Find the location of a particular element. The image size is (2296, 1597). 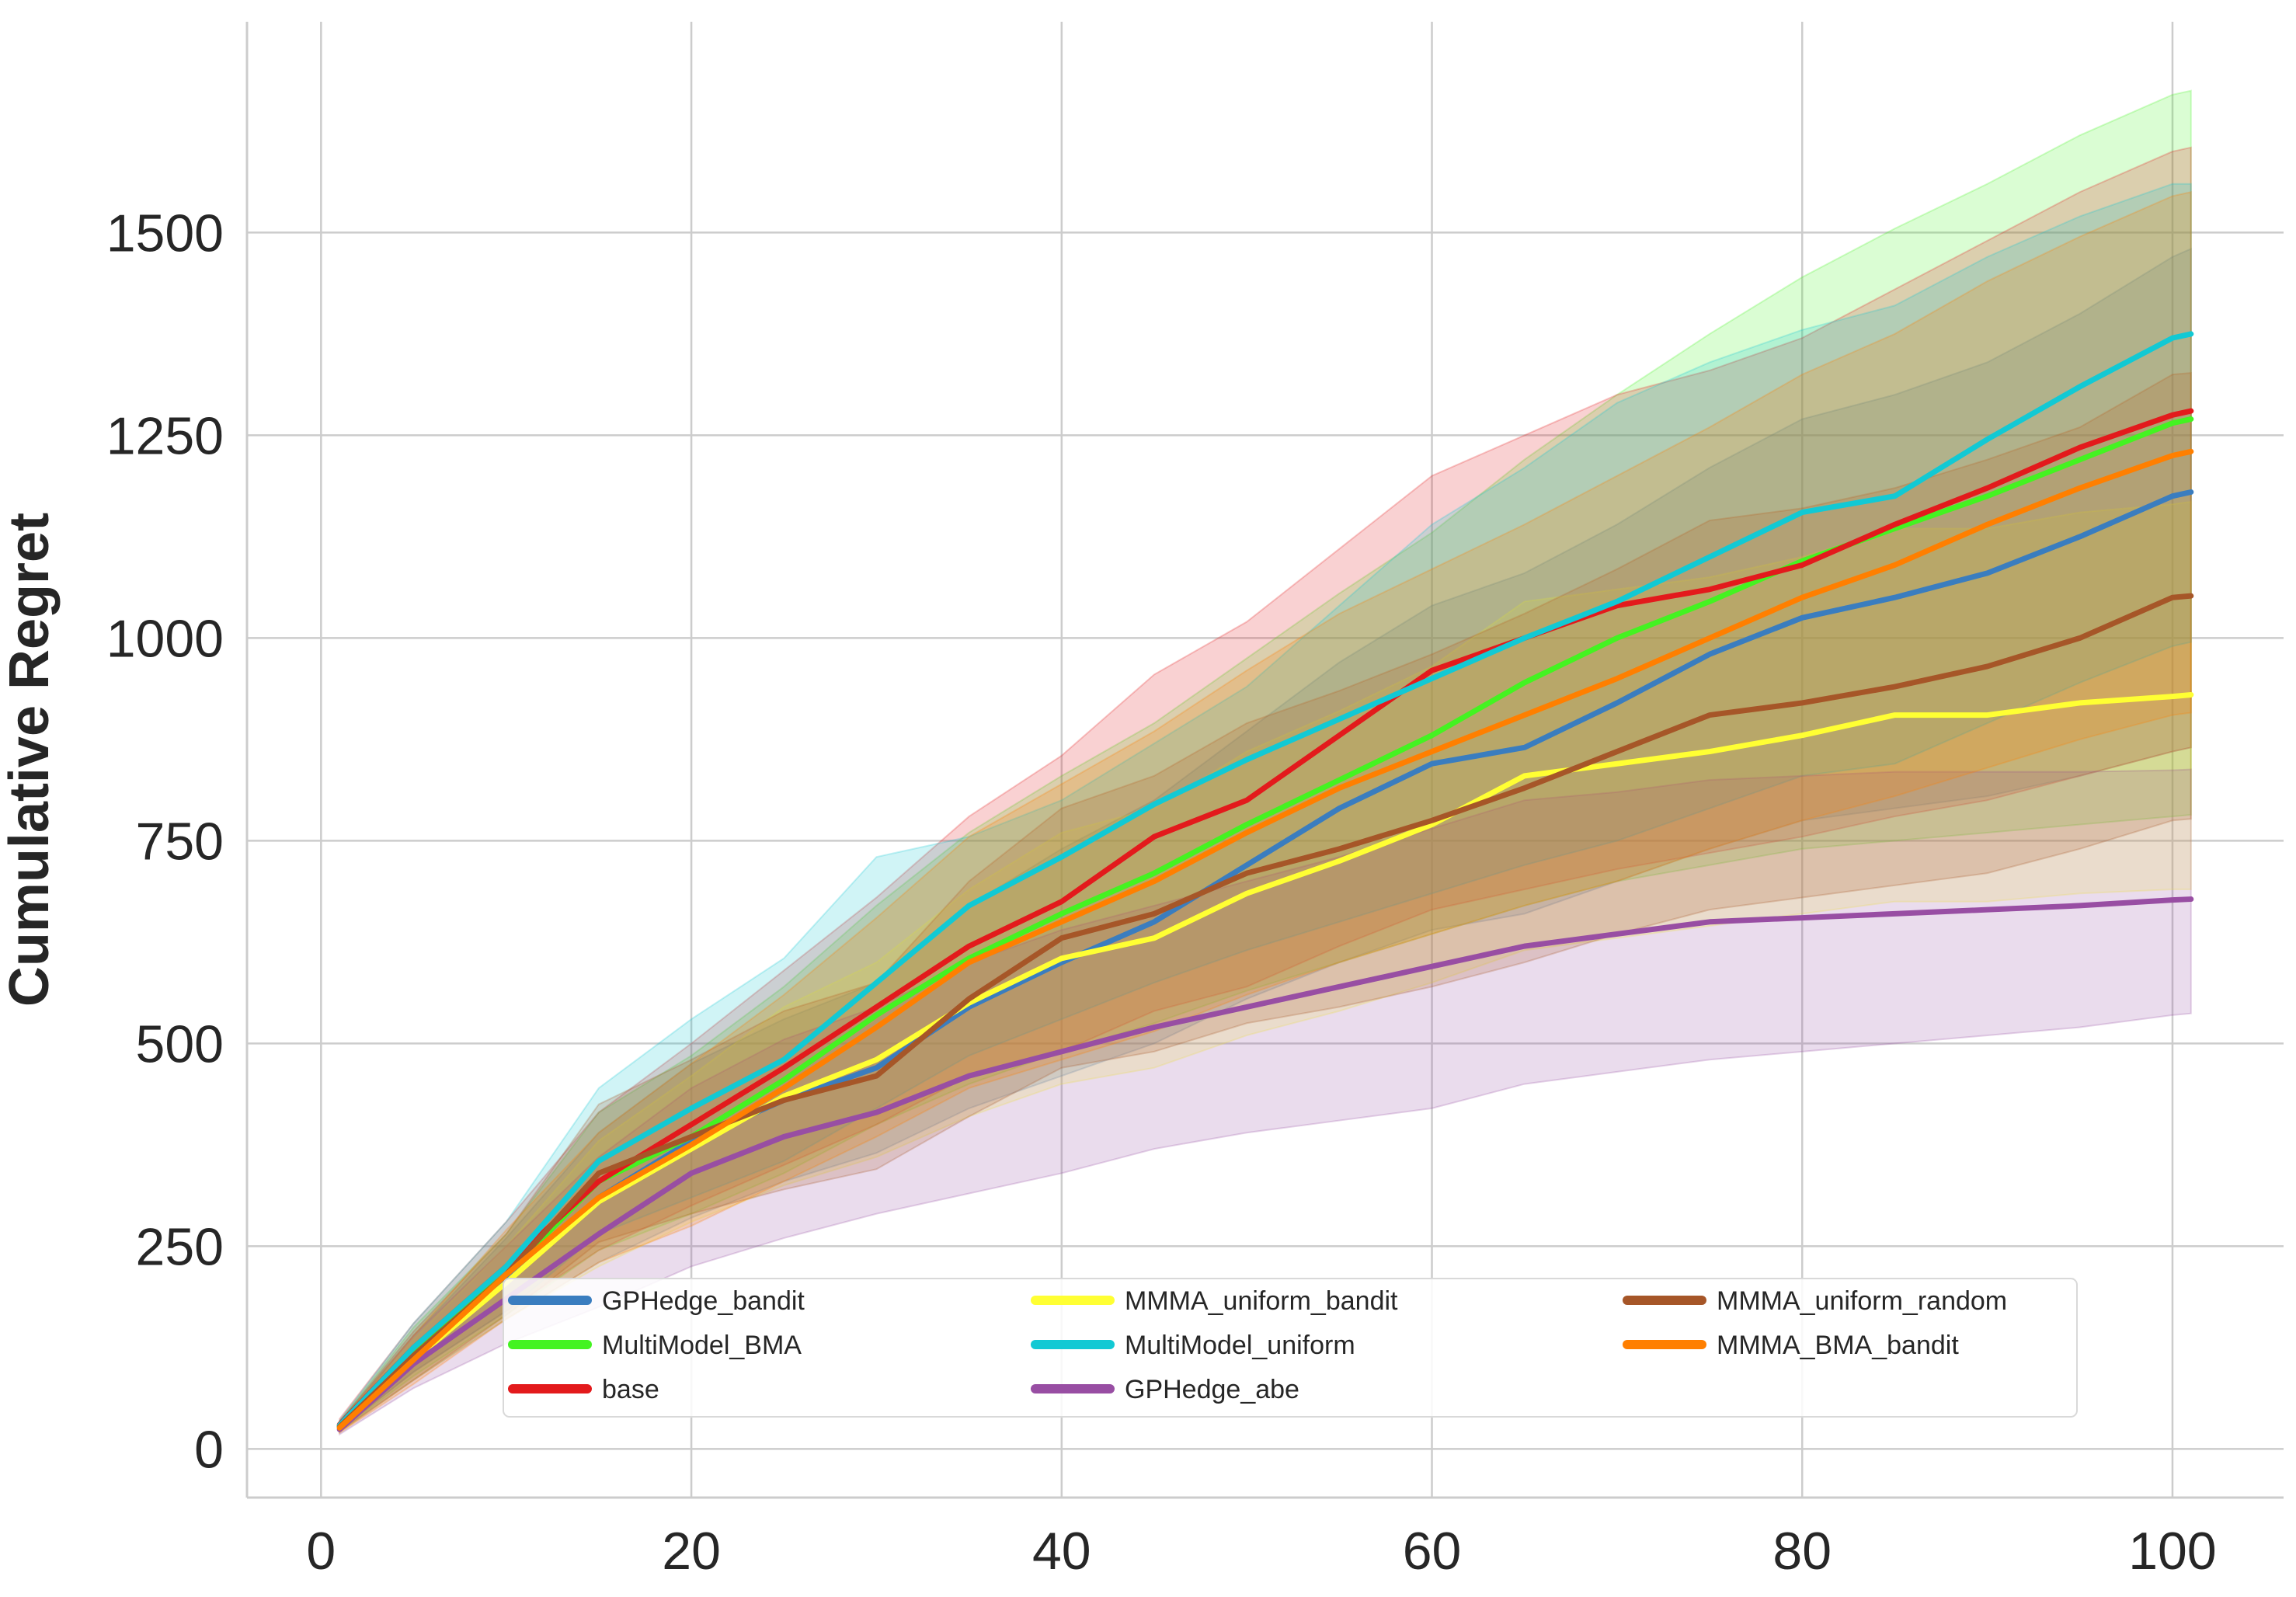

legend-label-gphedge-abe: GPHedge_abe is located at coordinates (1212, 1389).